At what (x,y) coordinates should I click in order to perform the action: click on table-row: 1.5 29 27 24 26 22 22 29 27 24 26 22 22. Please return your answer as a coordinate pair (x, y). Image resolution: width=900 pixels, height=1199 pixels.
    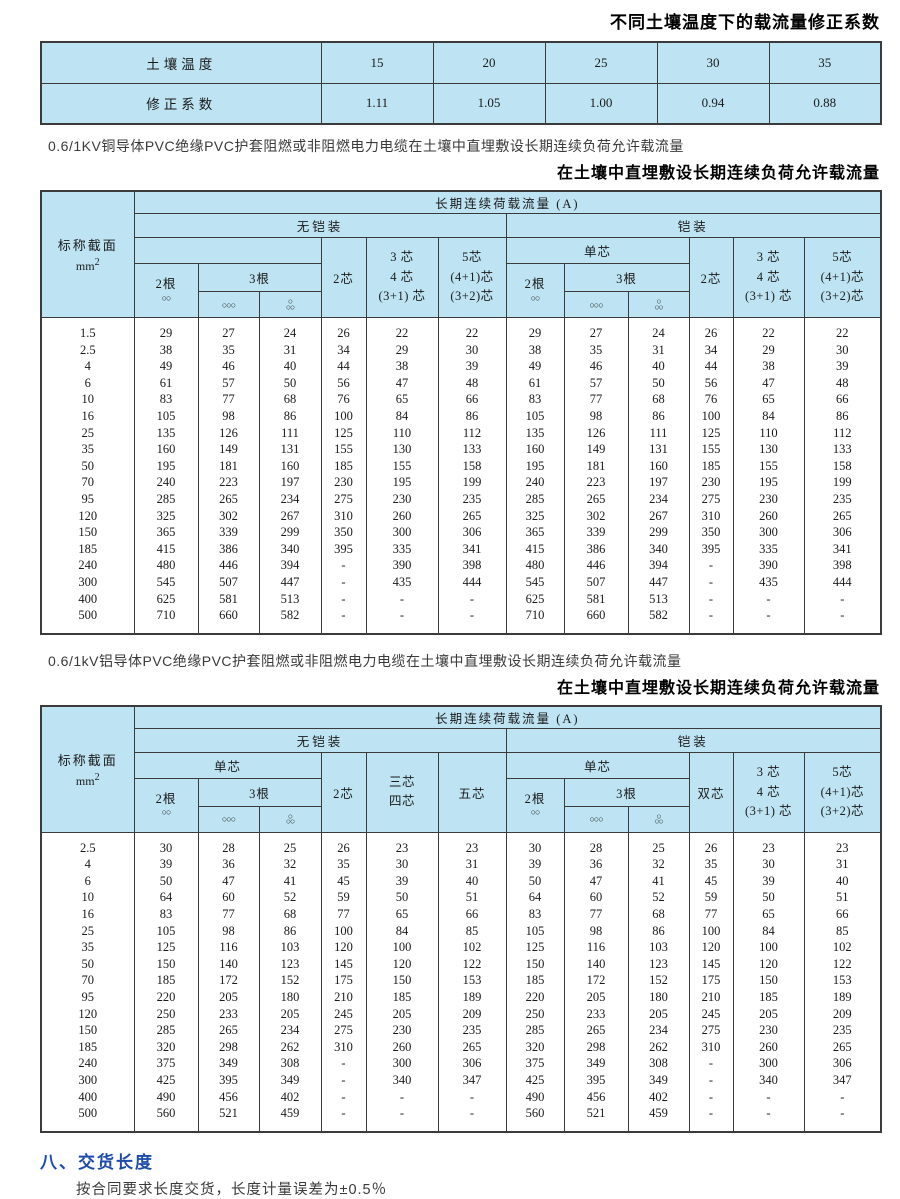
    Looking at the image, I should click on (461, 329).